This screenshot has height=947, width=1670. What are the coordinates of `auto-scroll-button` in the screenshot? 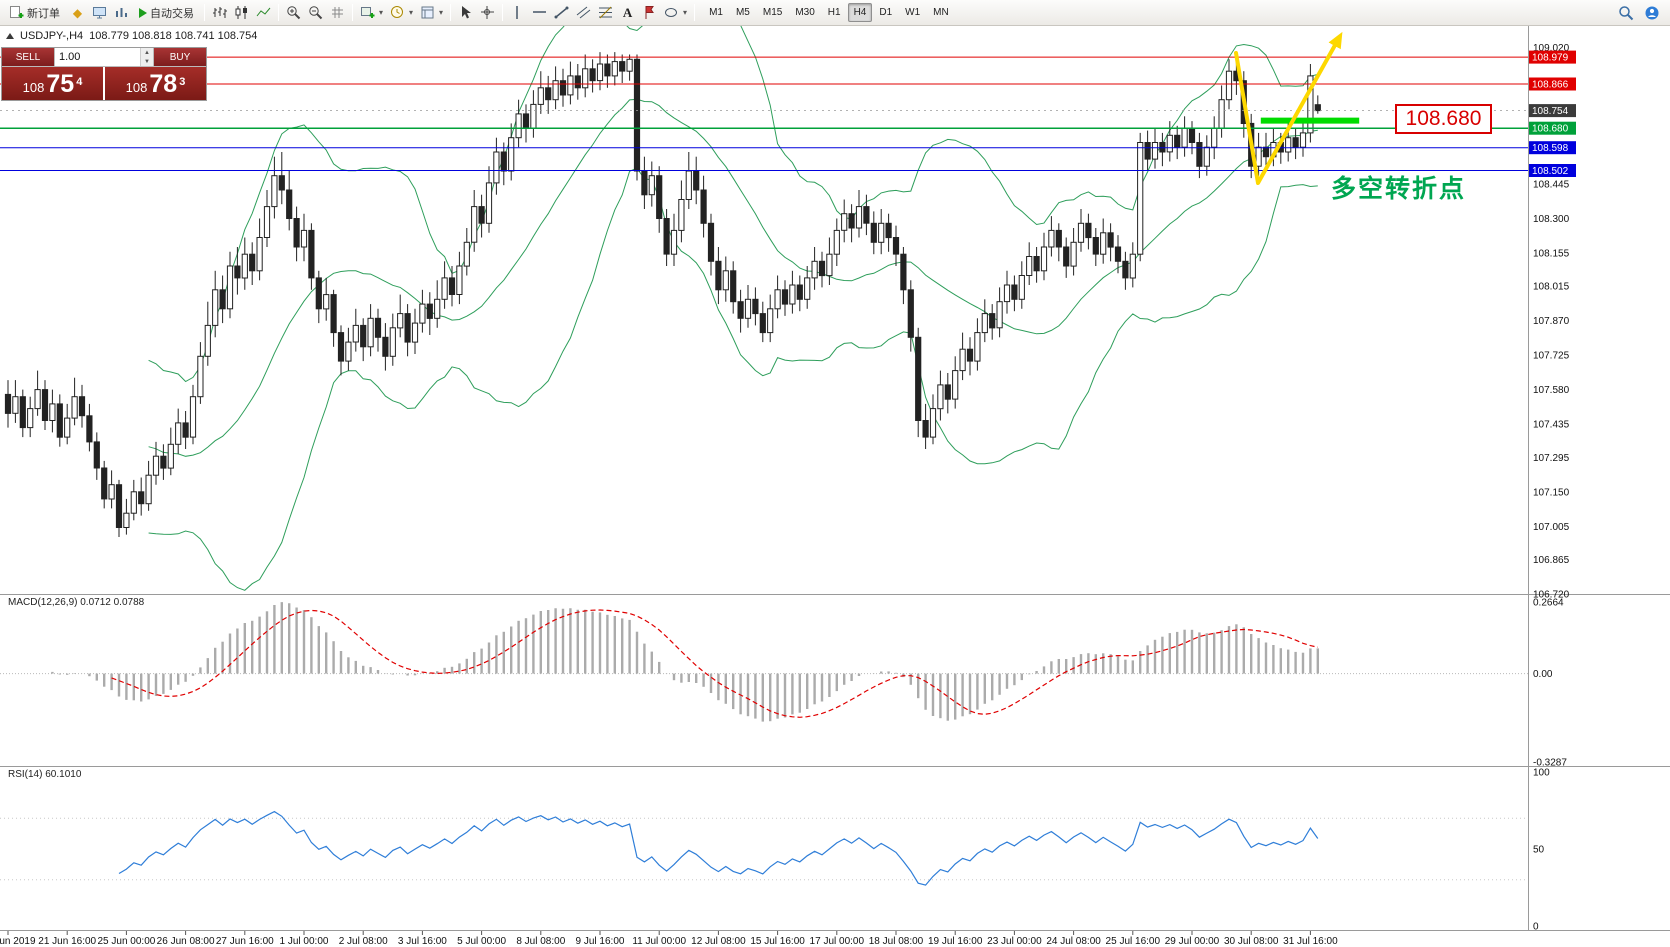 It's located at (337, 12).